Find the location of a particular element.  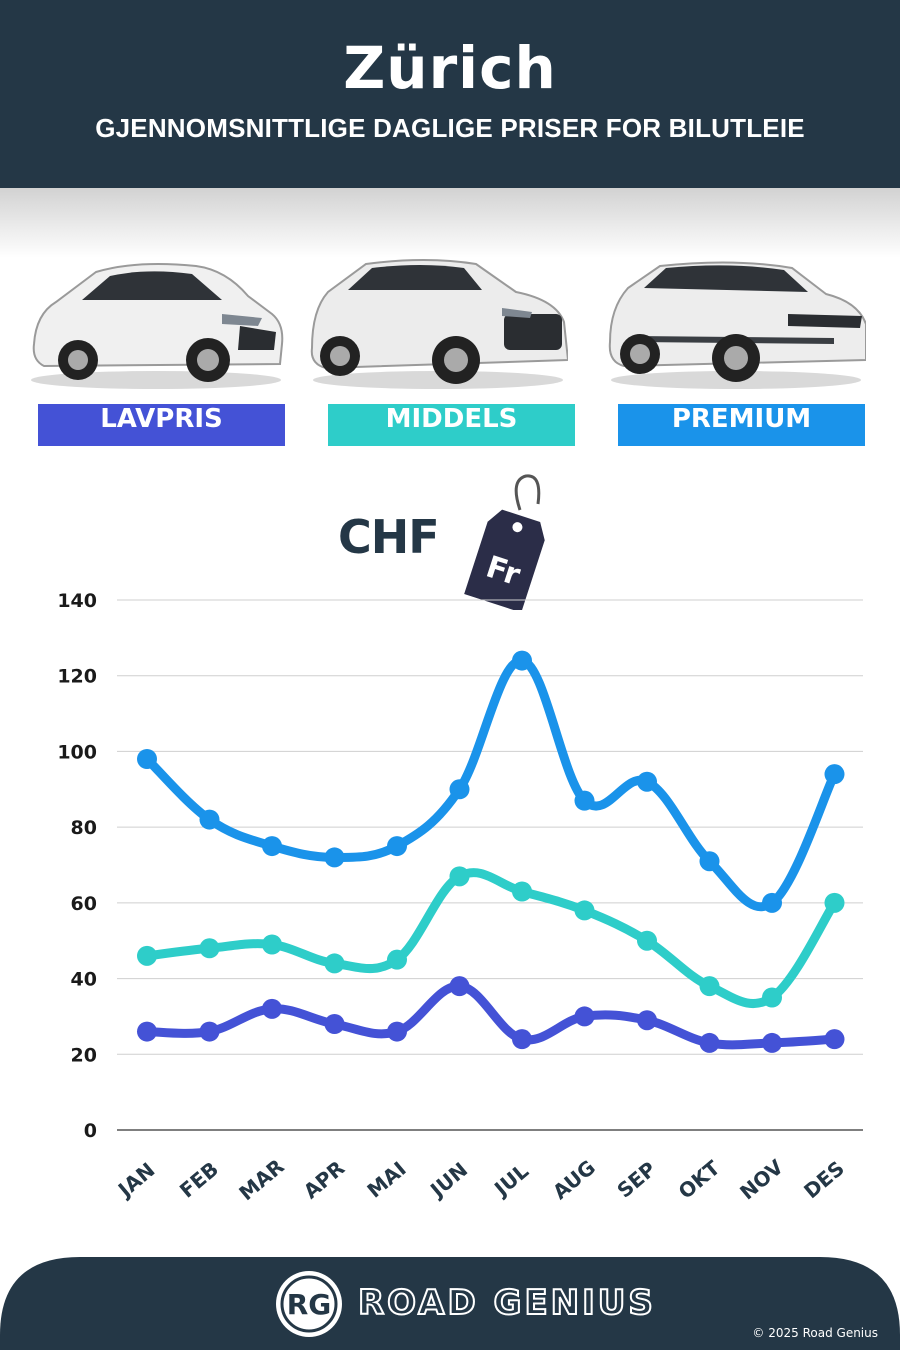

x-tick-label: AUG is located at coordinates (574, 1179).